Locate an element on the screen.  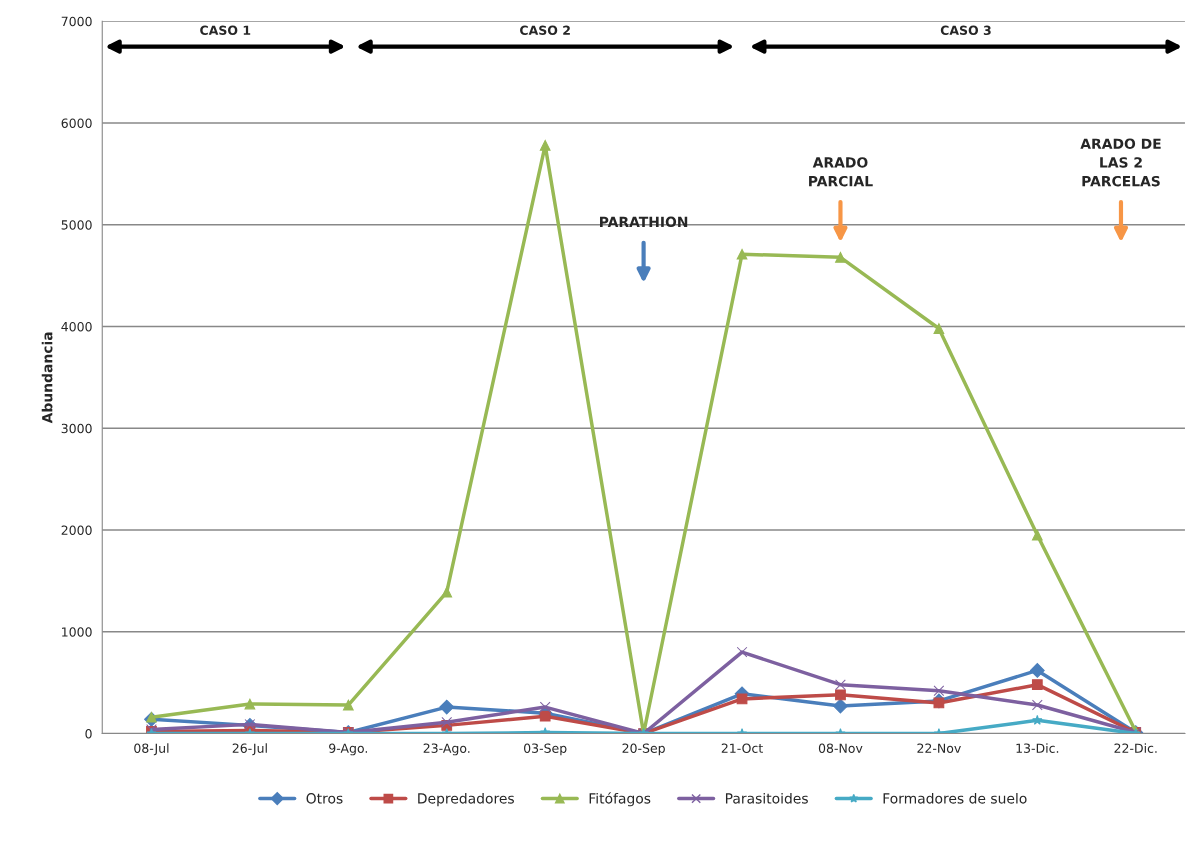
x-tick-label: 08-Jul is located at coordinates (151, 749).